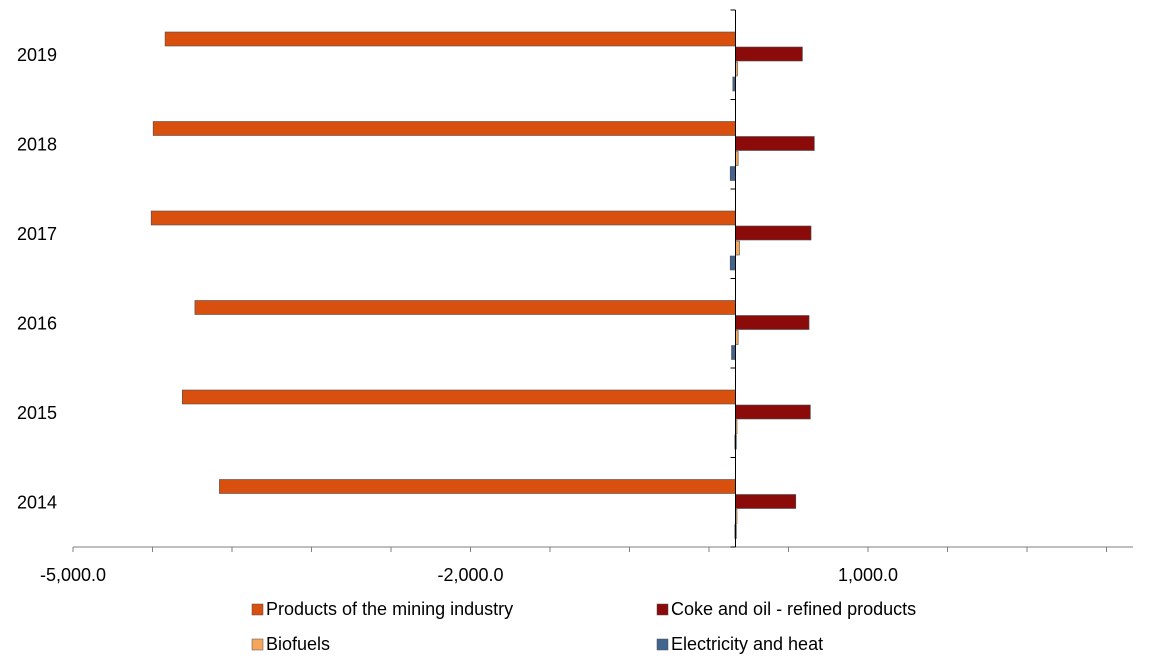 This screenshot has height=661, width=1155. I want to click on y-category-label: 2014, so click(37, 502).